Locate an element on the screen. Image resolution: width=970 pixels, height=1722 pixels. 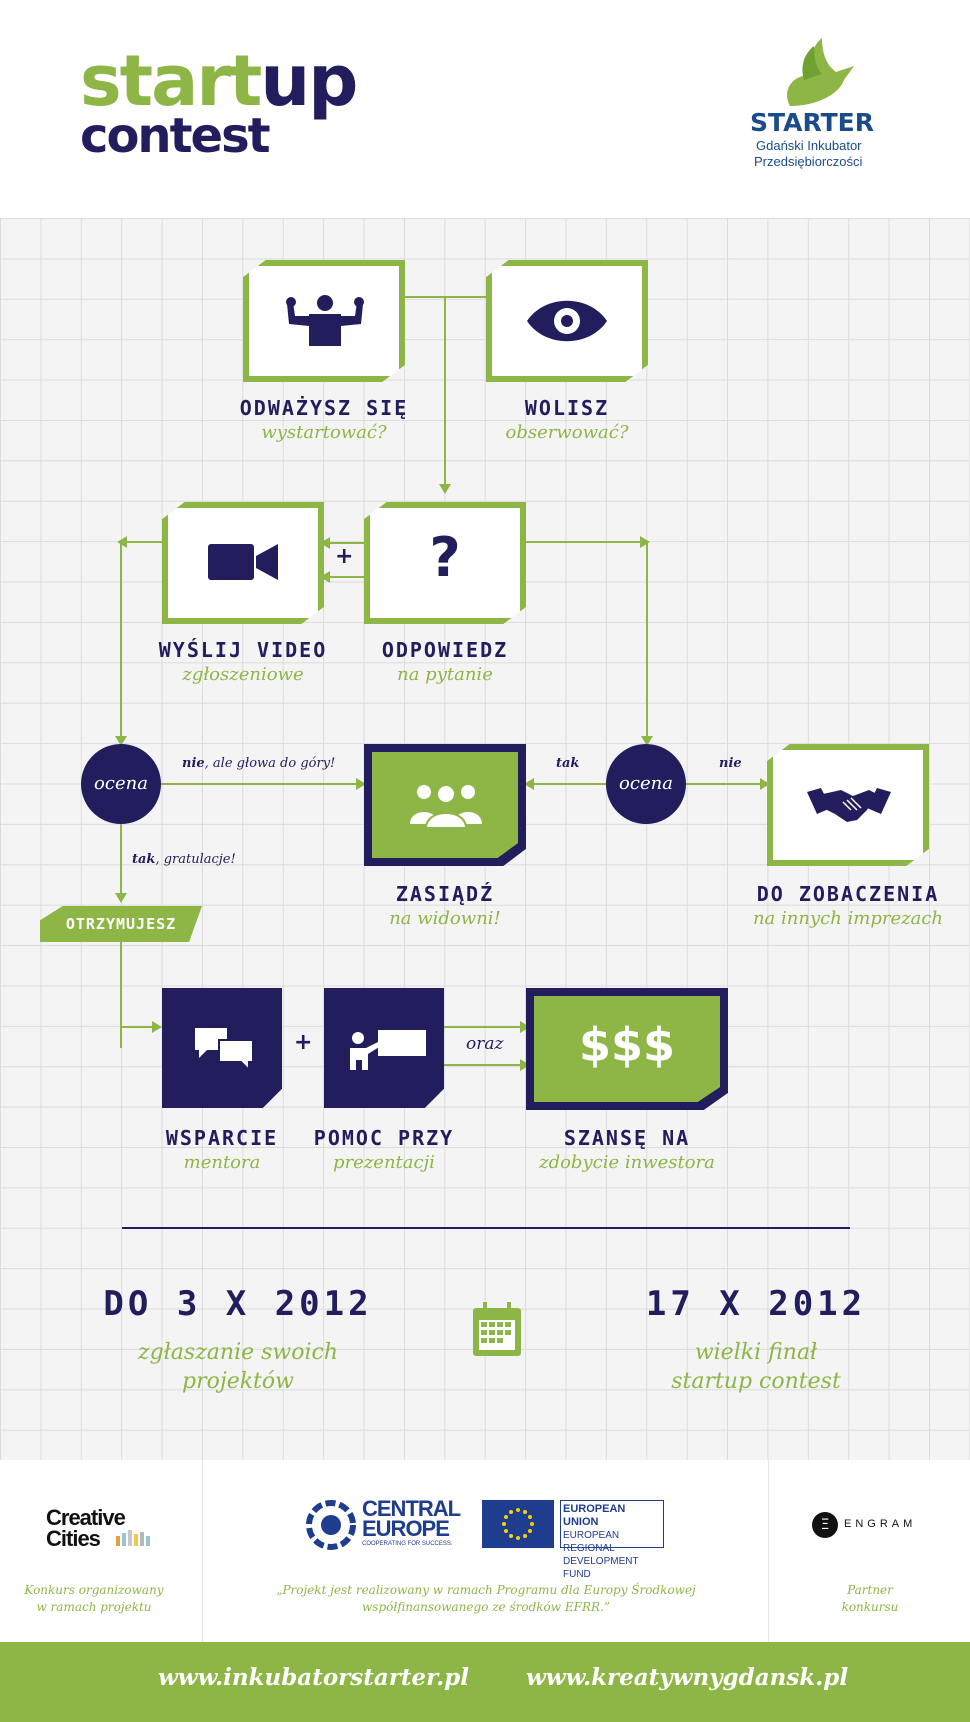
eu-stars-icon is located at coordinates (518, 1524).